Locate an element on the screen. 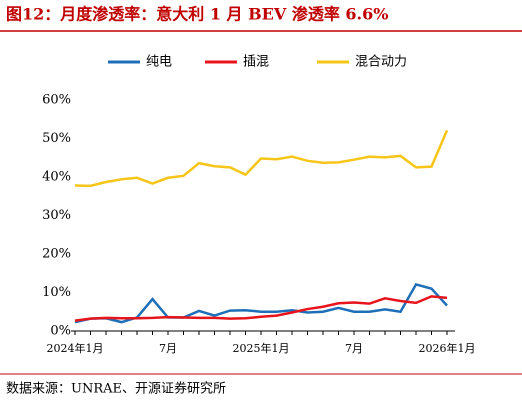 This screenshot has height=404, width=522. y-tick-label: 20% is located at coordinates (56, 254).